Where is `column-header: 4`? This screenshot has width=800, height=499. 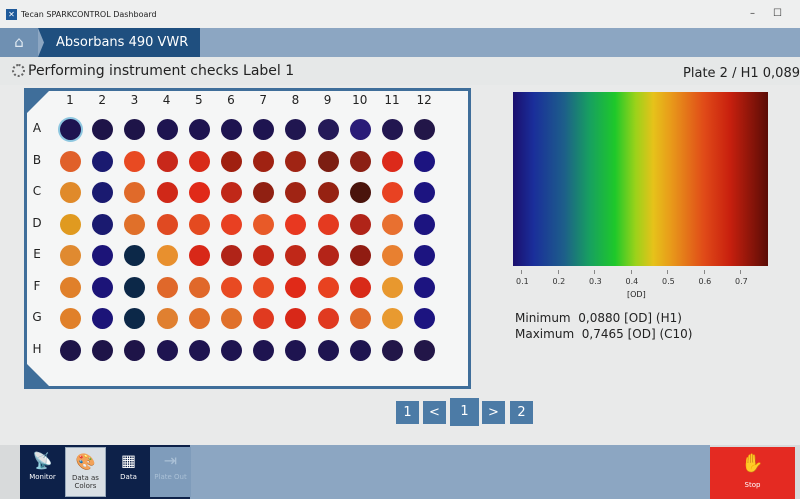
column-header: 4 is located at coordinates (166, 100).